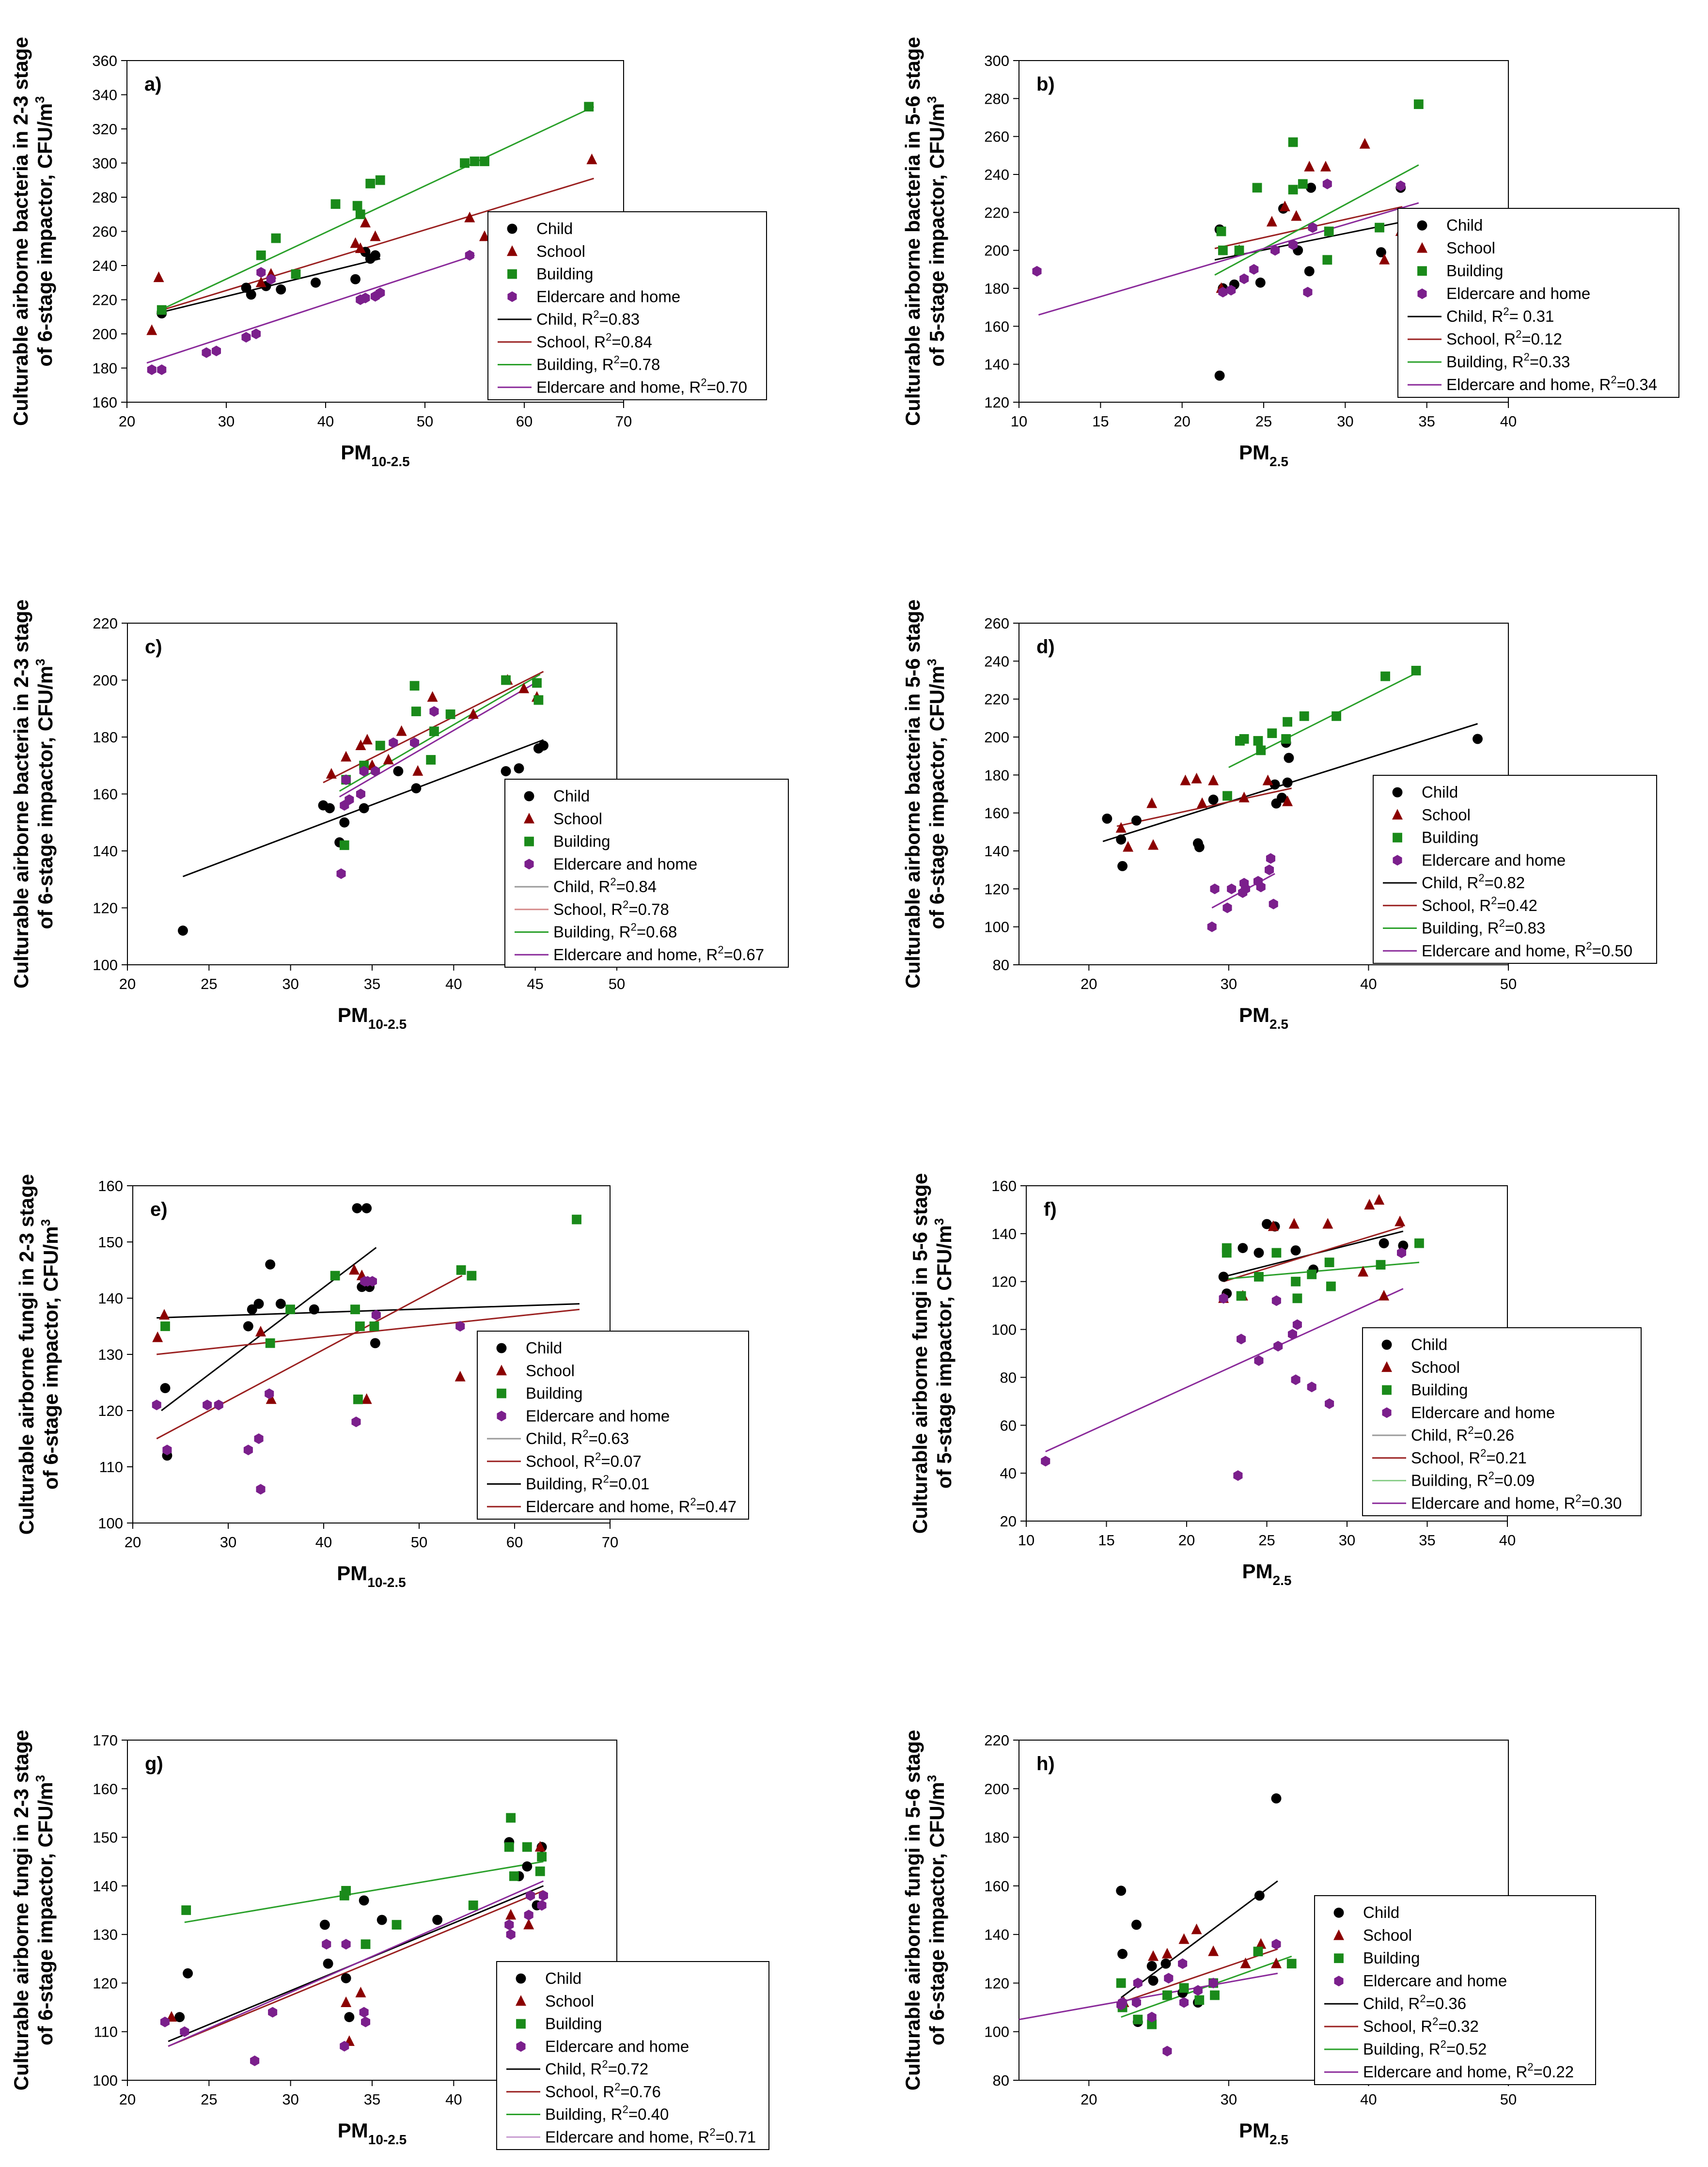 Image resolution: width=1708 pixels, height=2167 pixels. What do you see at coordinates (1263, 422) in the screenshot?
I see `x-tick-label: 25` at bounding box center [1263, 422].